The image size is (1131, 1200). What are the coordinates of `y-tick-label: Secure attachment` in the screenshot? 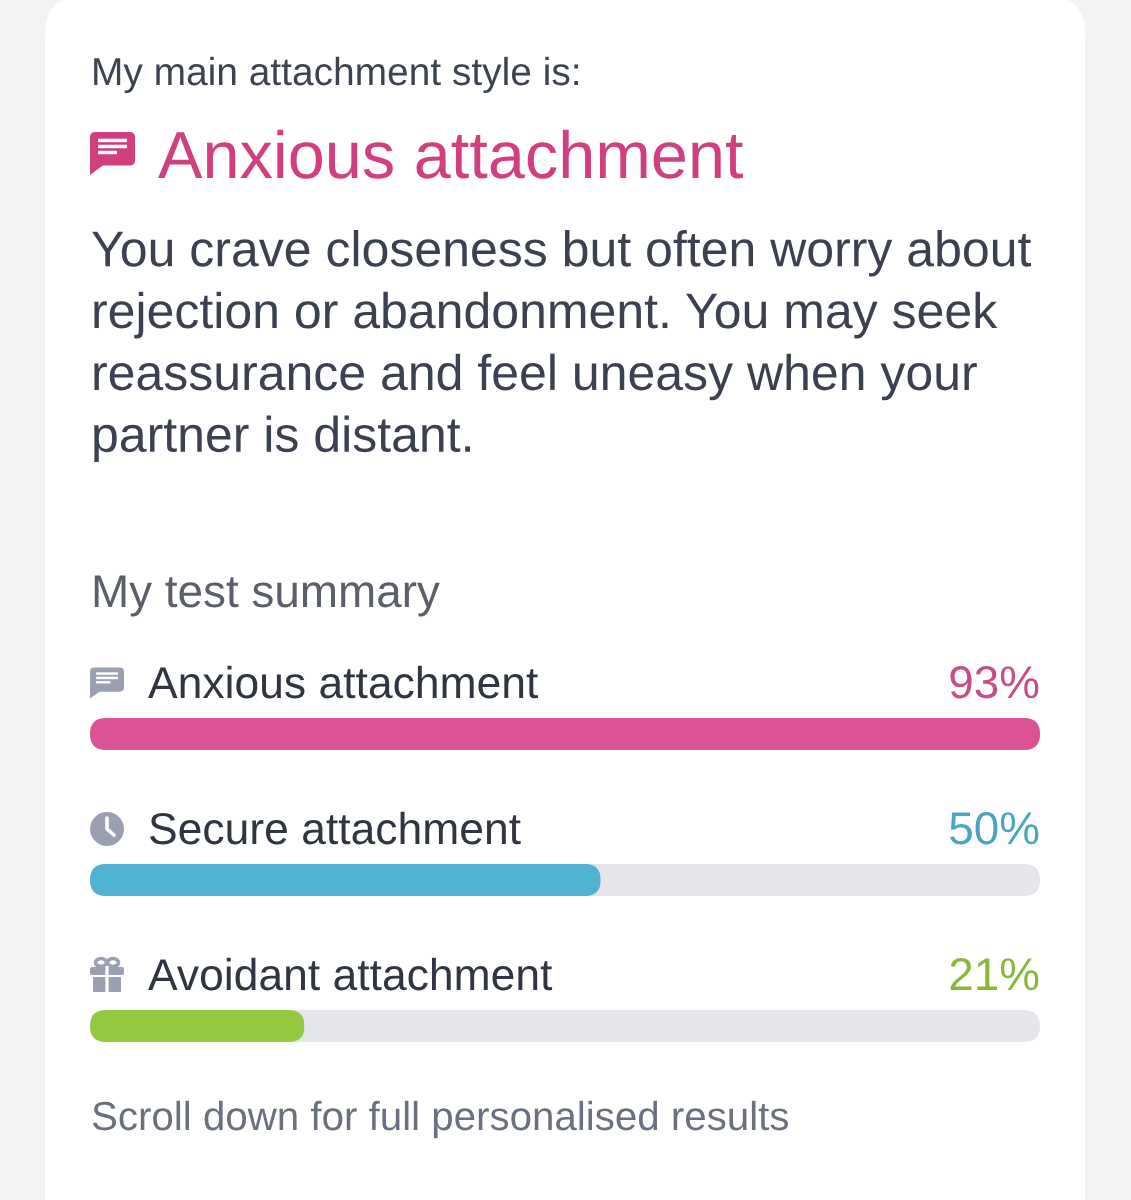 It's located at (335, 828).